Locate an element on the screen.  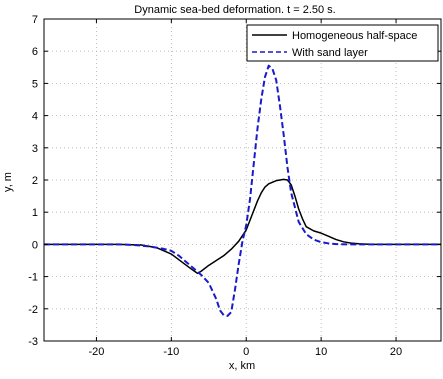
x-tick-label: 20 is located at coordinates (396, 352).